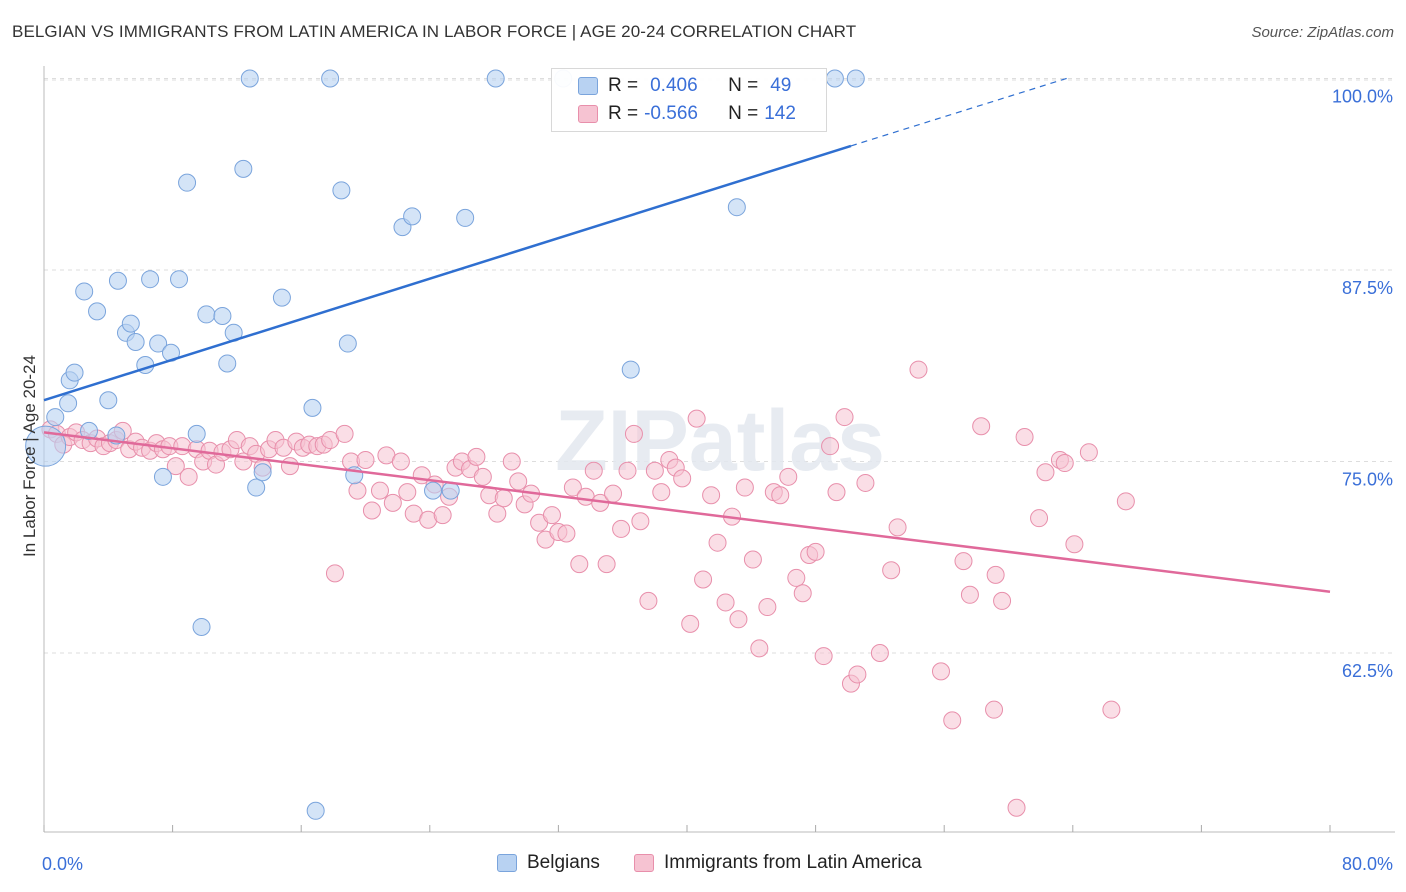  I want to click on legend-n-value-latin: 142, so click(780, 113).